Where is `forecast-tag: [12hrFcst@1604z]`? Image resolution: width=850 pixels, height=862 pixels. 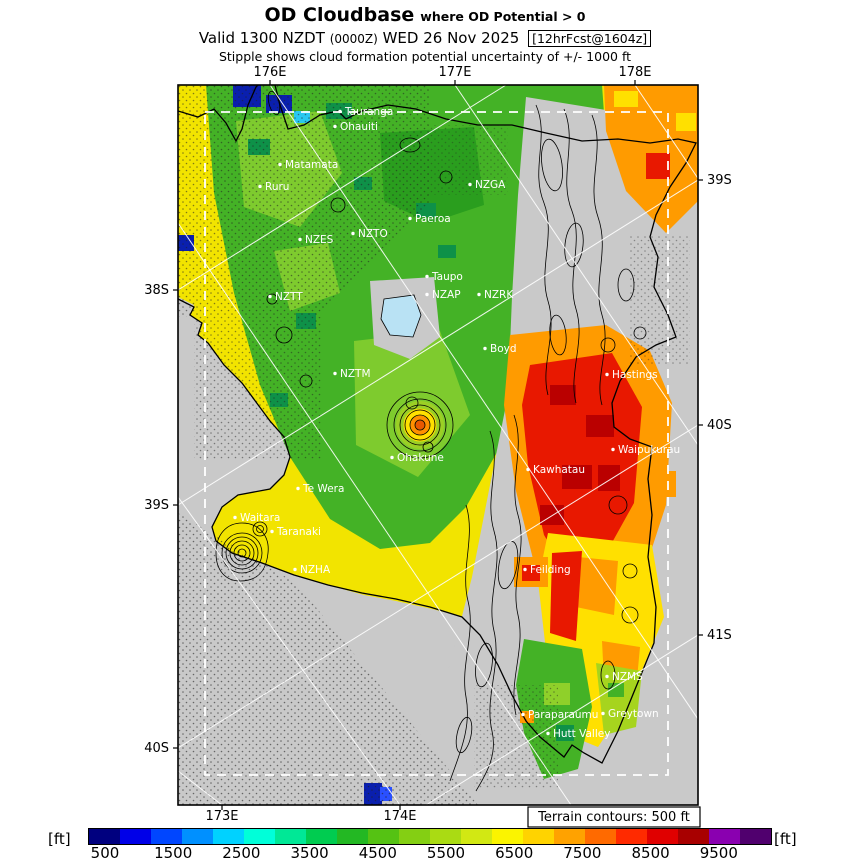 forecast-tag: [12hrFcst@1604z] is located at coordinates (590, 38).